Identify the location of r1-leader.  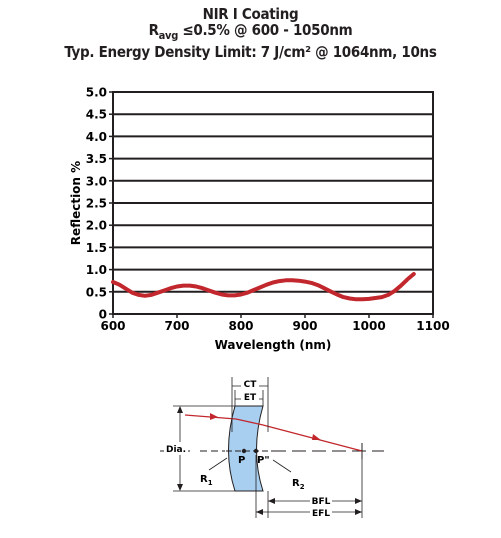
(218, 464).